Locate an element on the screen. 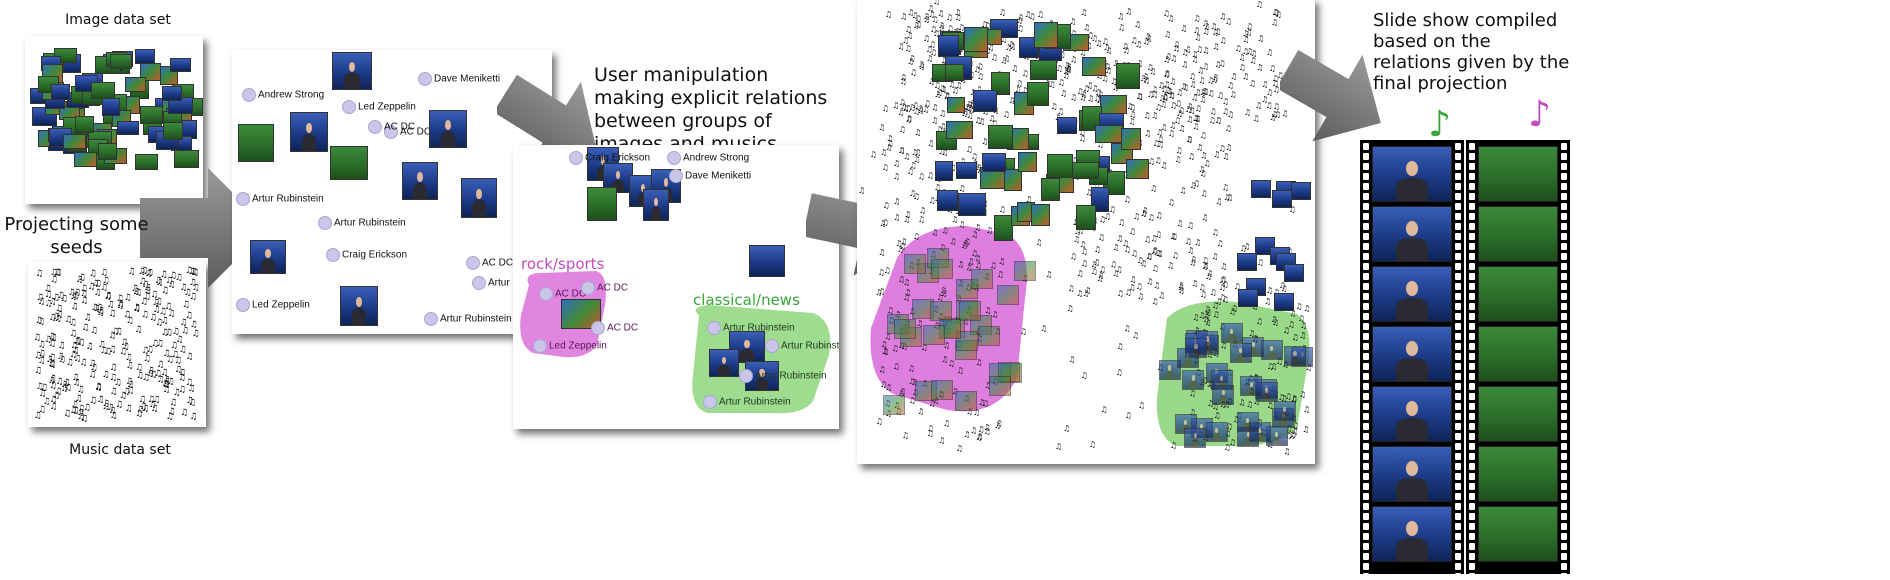 This screenshot has height=580, width=1890. seed-label-text: Dave Meniketti is located at coordinates (467, 79).